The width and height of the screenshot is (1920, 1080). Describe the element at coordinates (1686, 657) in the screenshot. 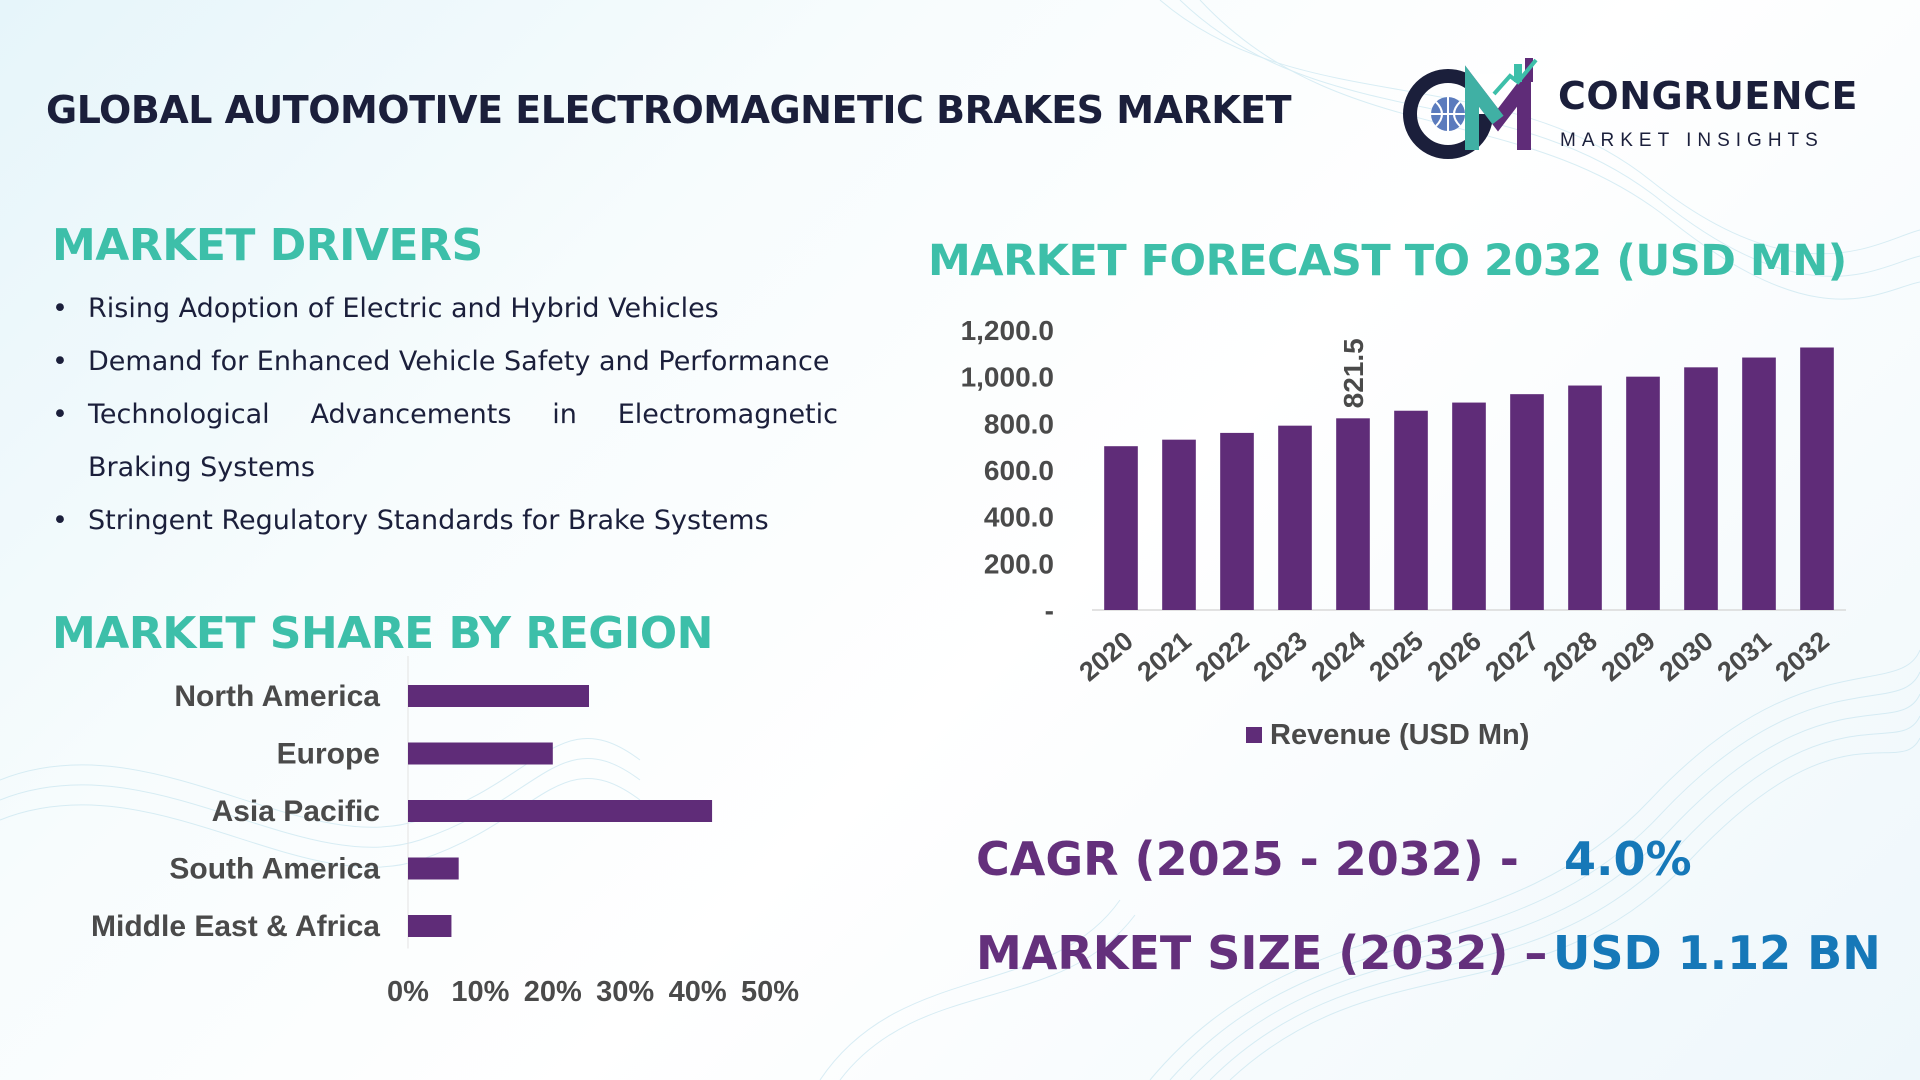

I see `forecast-x-tick-label: 2030` at that location.